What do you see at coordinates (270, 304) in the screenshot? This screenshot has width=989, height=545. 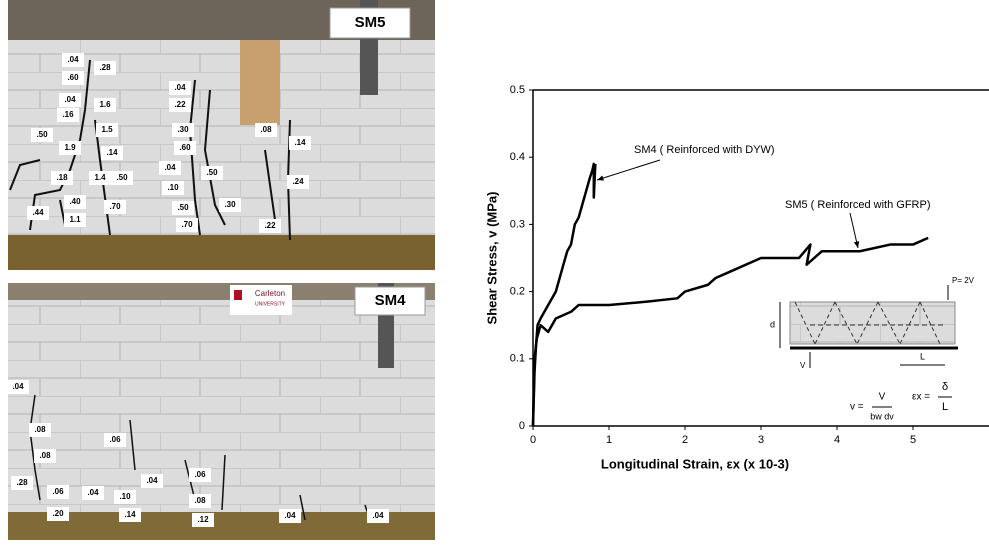 I see `logo-text: UNIVERSITY` at bounding box center [270, 304].